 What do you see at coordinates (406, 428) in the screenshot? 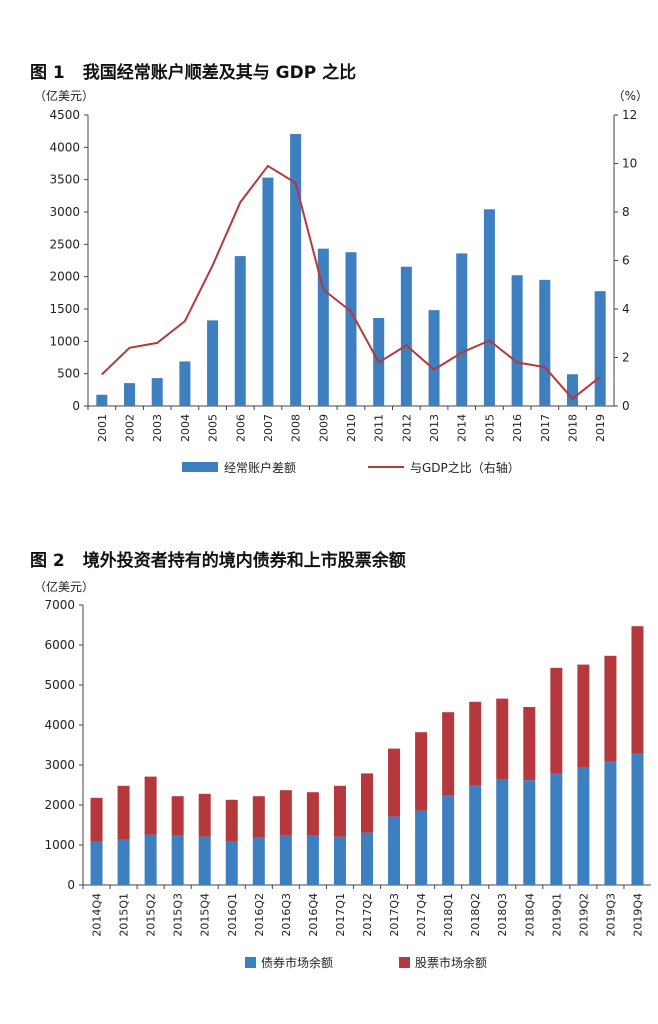
I see `chart1-x-tick-label: 2012` at bounding box center [406, 428].